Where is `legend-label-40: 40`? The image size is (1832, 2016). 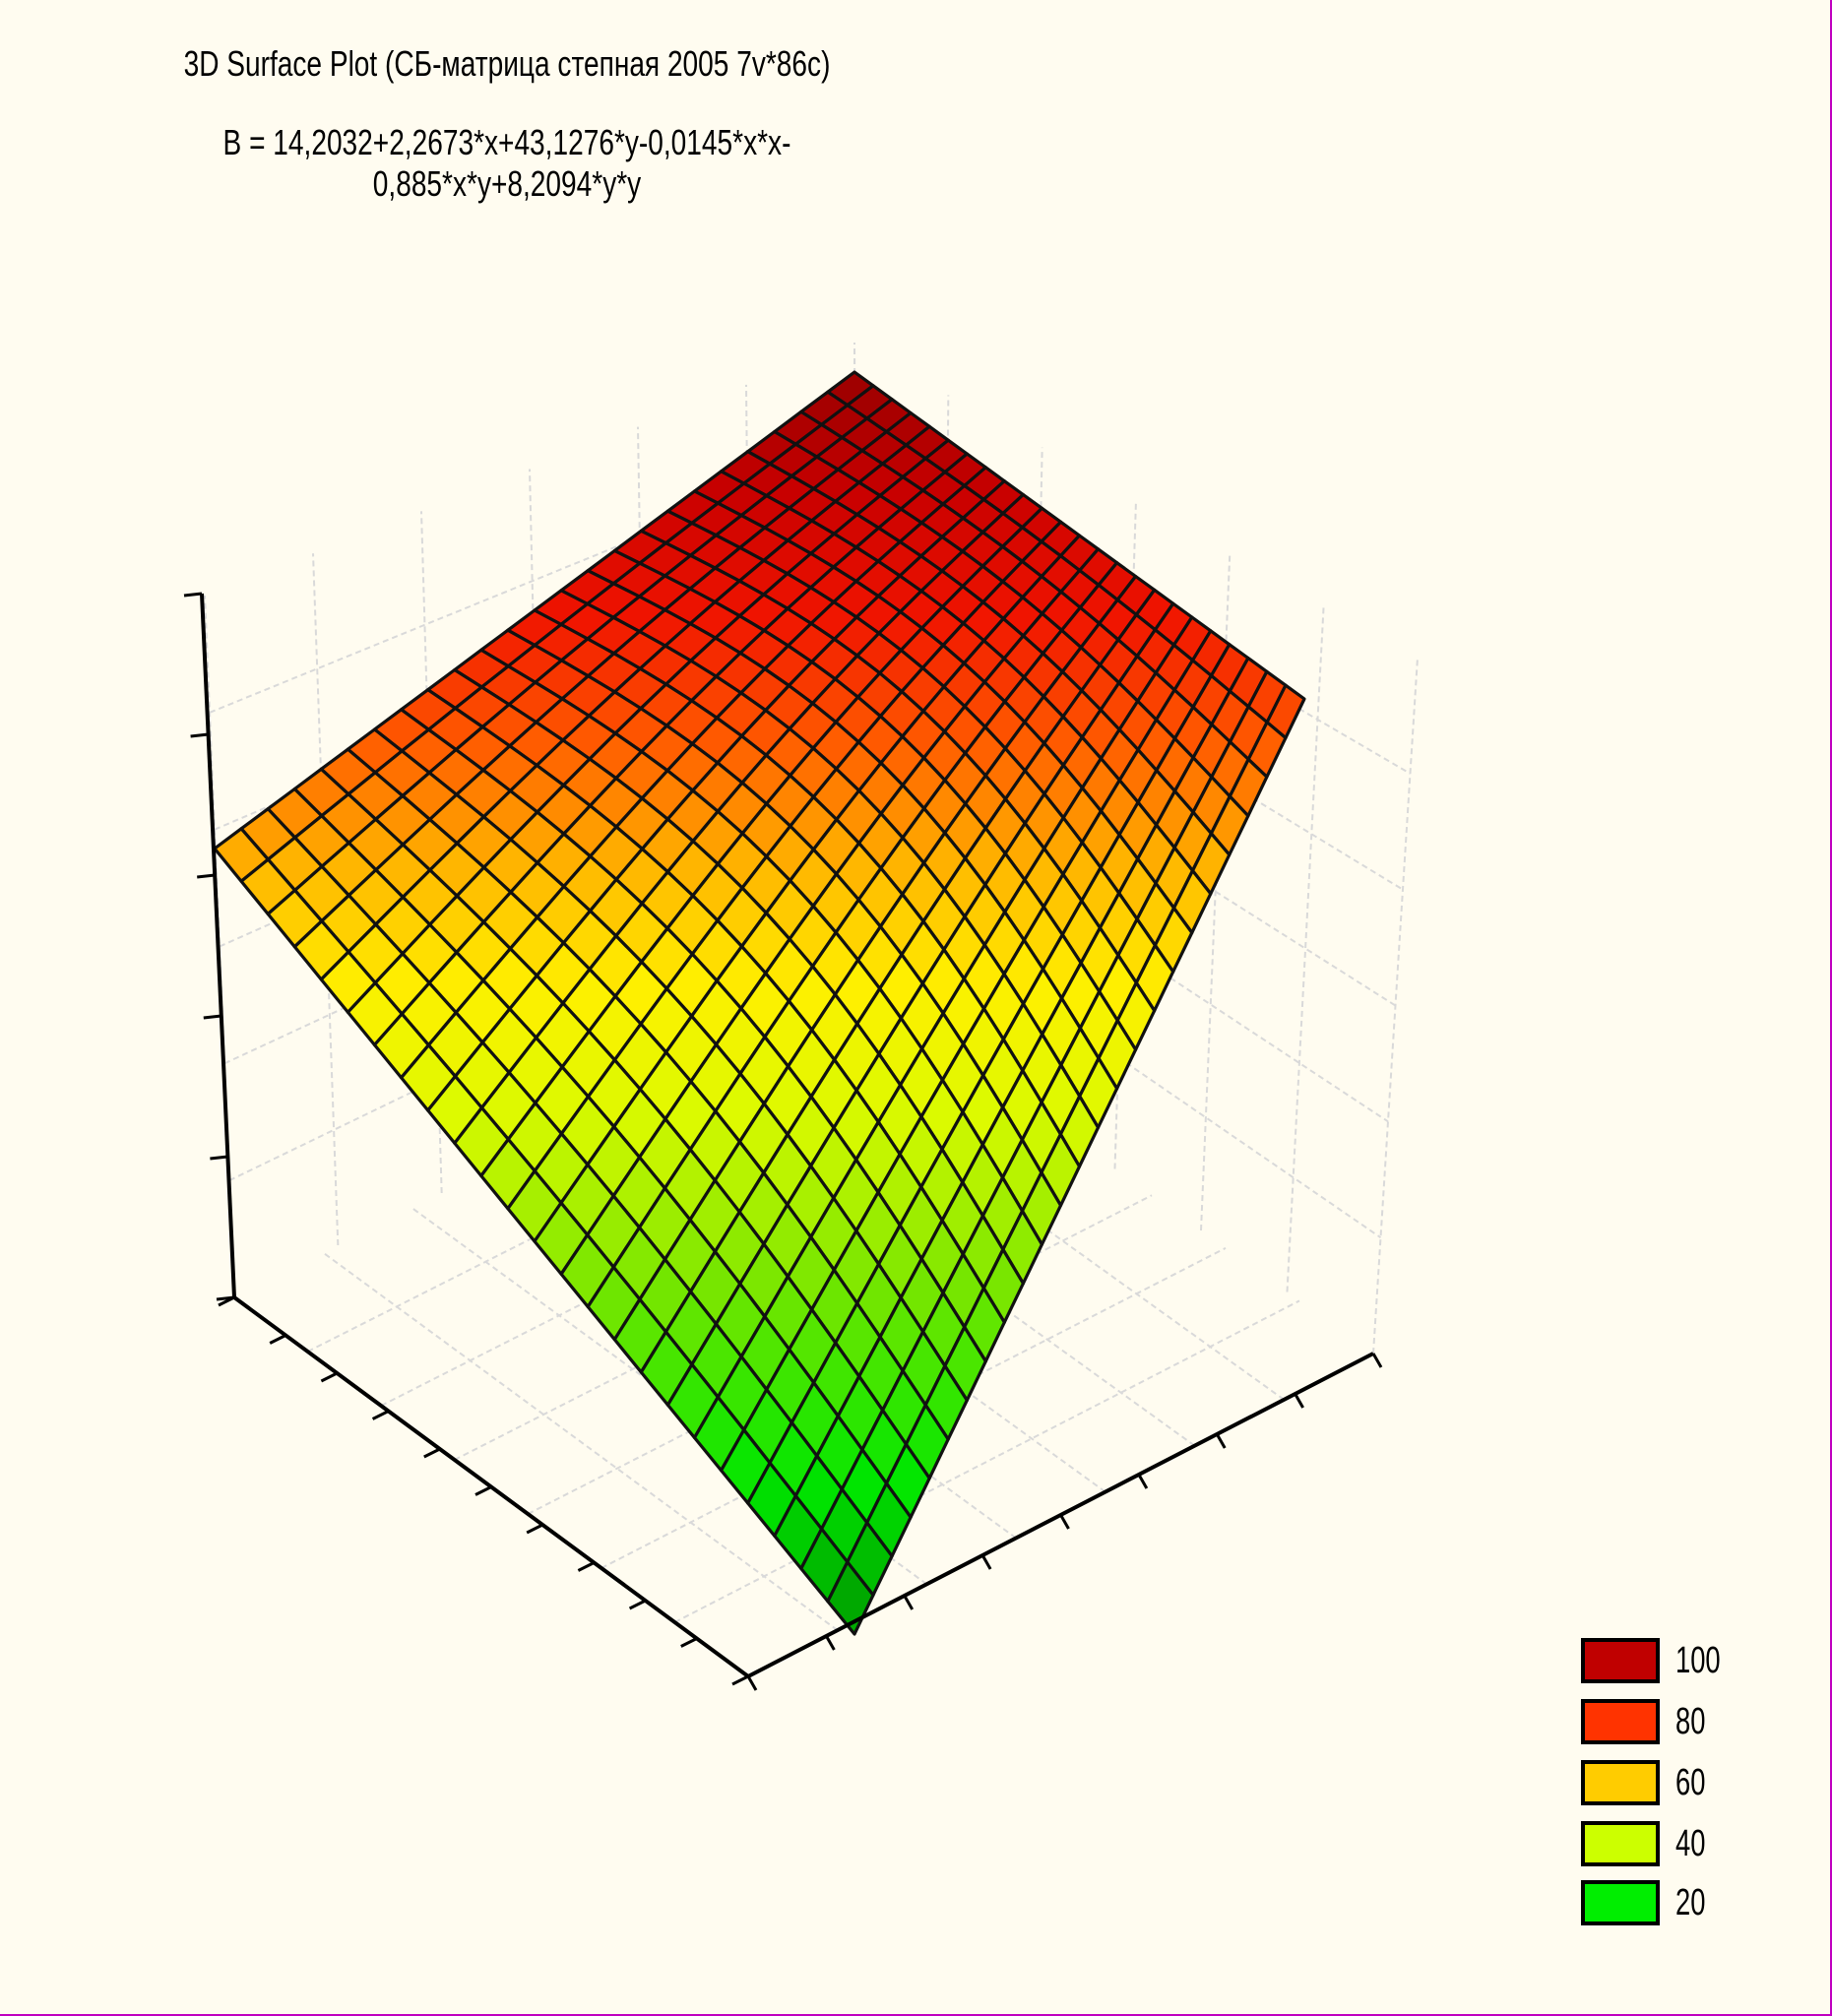
legend-label-40: 40 is located at coordinates (1690, 1843).